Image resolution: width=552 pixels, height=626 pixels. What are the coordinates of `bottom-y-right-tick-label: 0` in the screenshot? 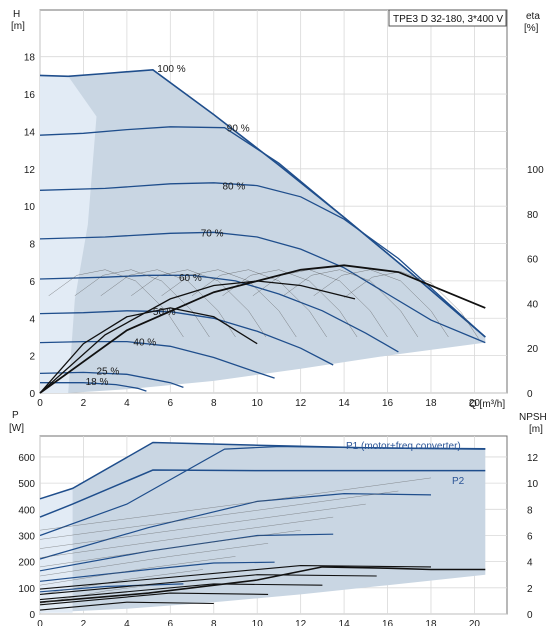 It's located at (530, 615).